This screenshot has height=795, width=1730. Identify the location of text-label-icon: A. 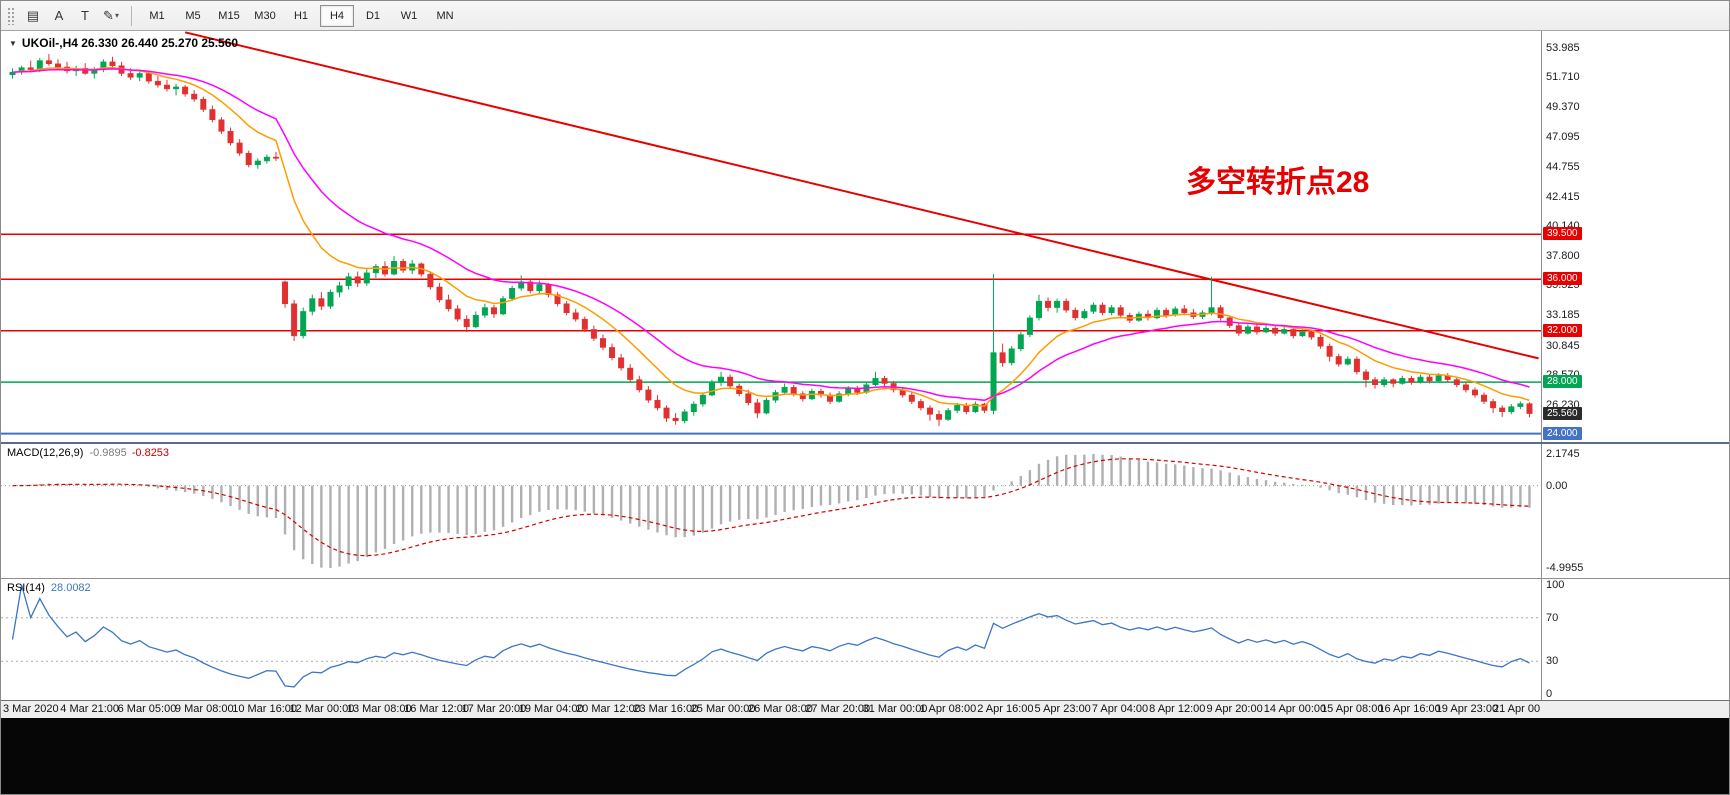
(59, 15).